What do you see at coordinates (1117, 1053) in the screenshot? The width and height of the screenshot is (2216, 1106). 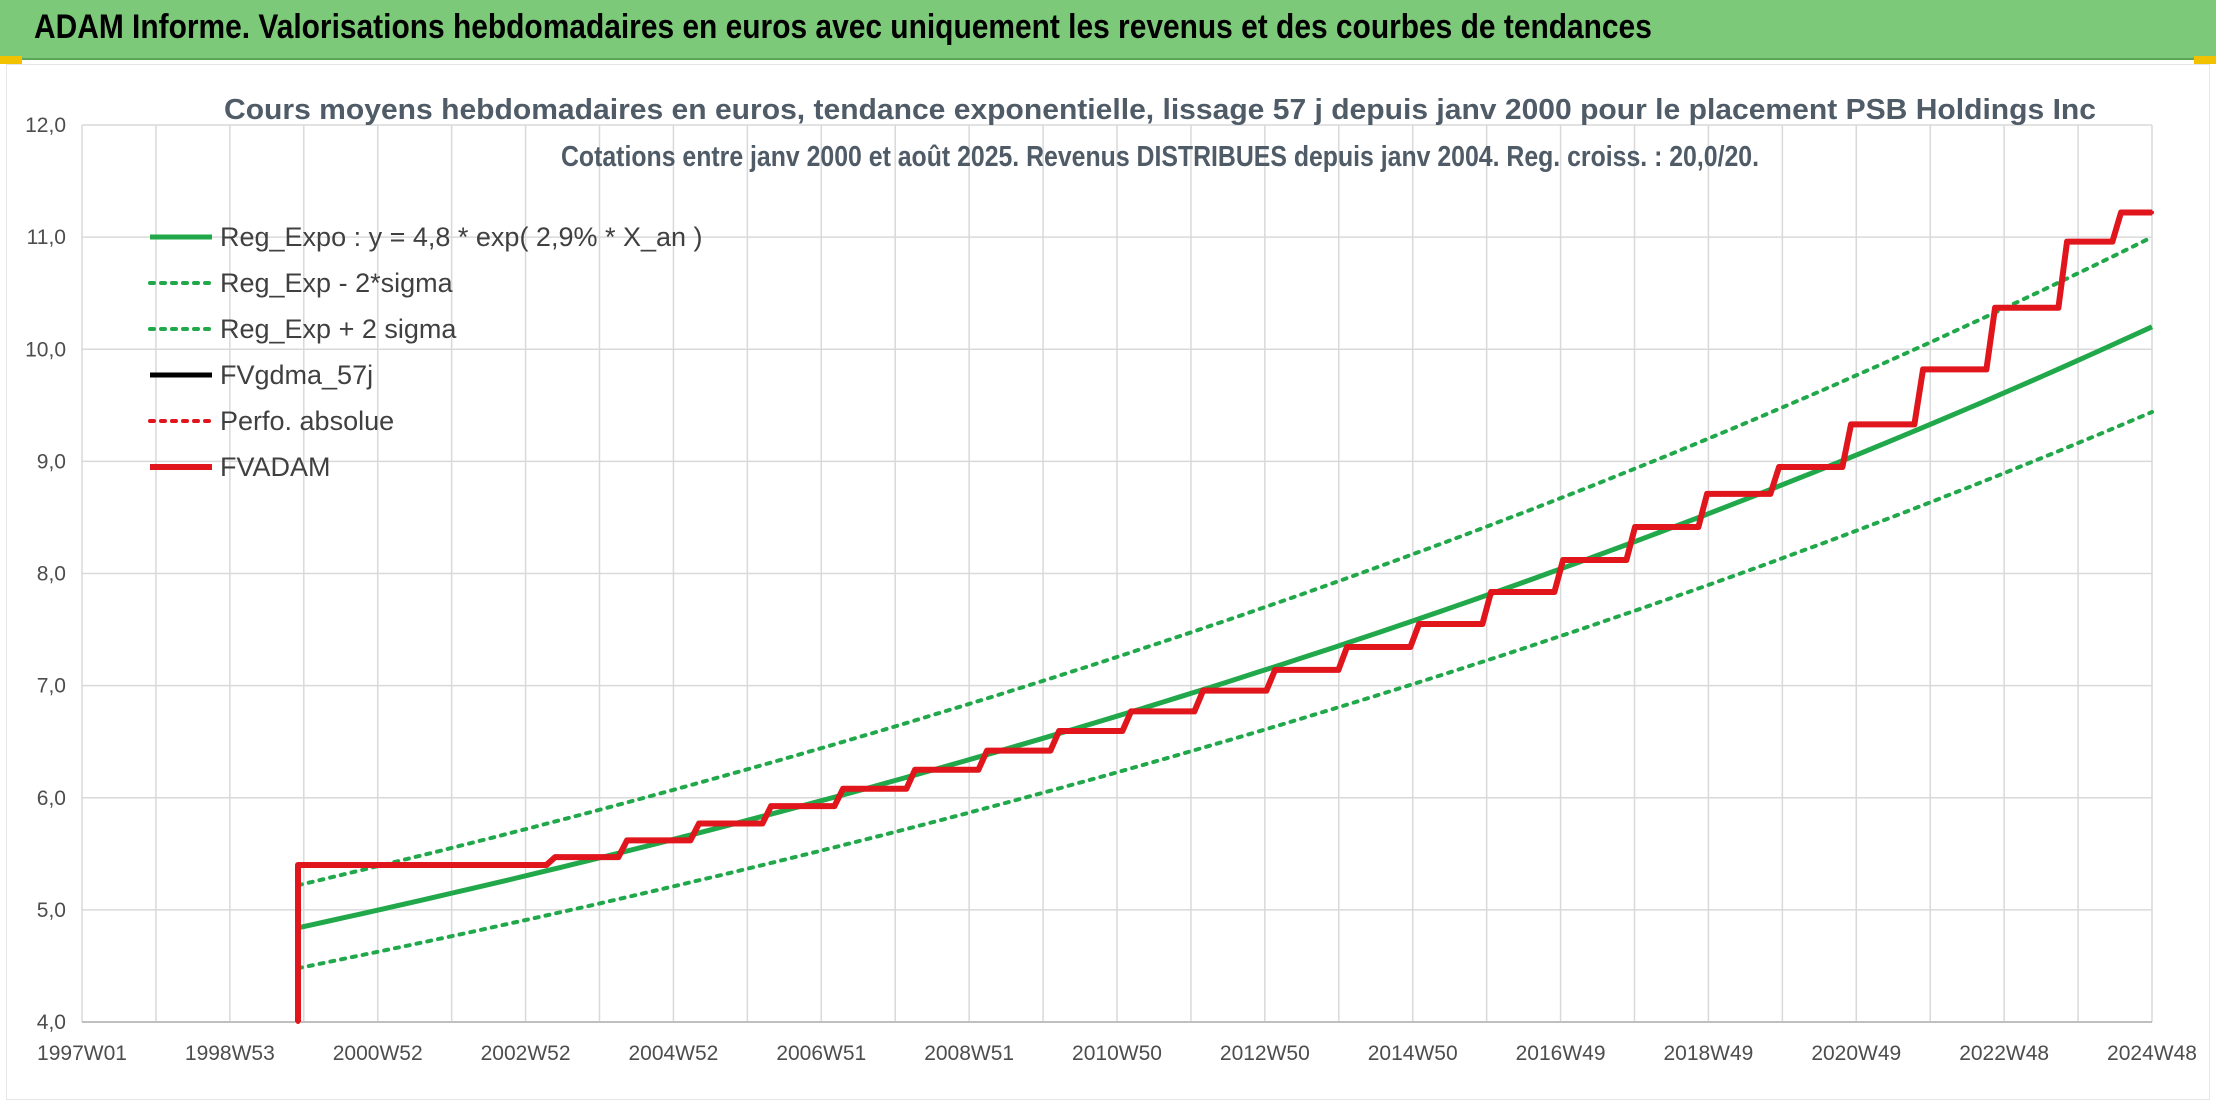 I see `x-tick-label: 2010W50` at bounding box center [1117, 1053].